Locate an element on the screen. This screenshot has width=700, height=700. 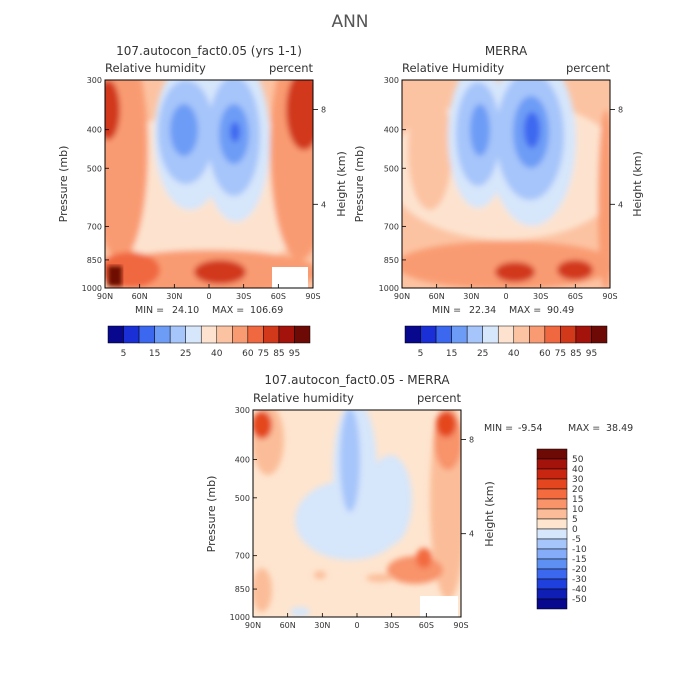
panel-diff-max-label: MAX = is located at coordinates (584, 428).